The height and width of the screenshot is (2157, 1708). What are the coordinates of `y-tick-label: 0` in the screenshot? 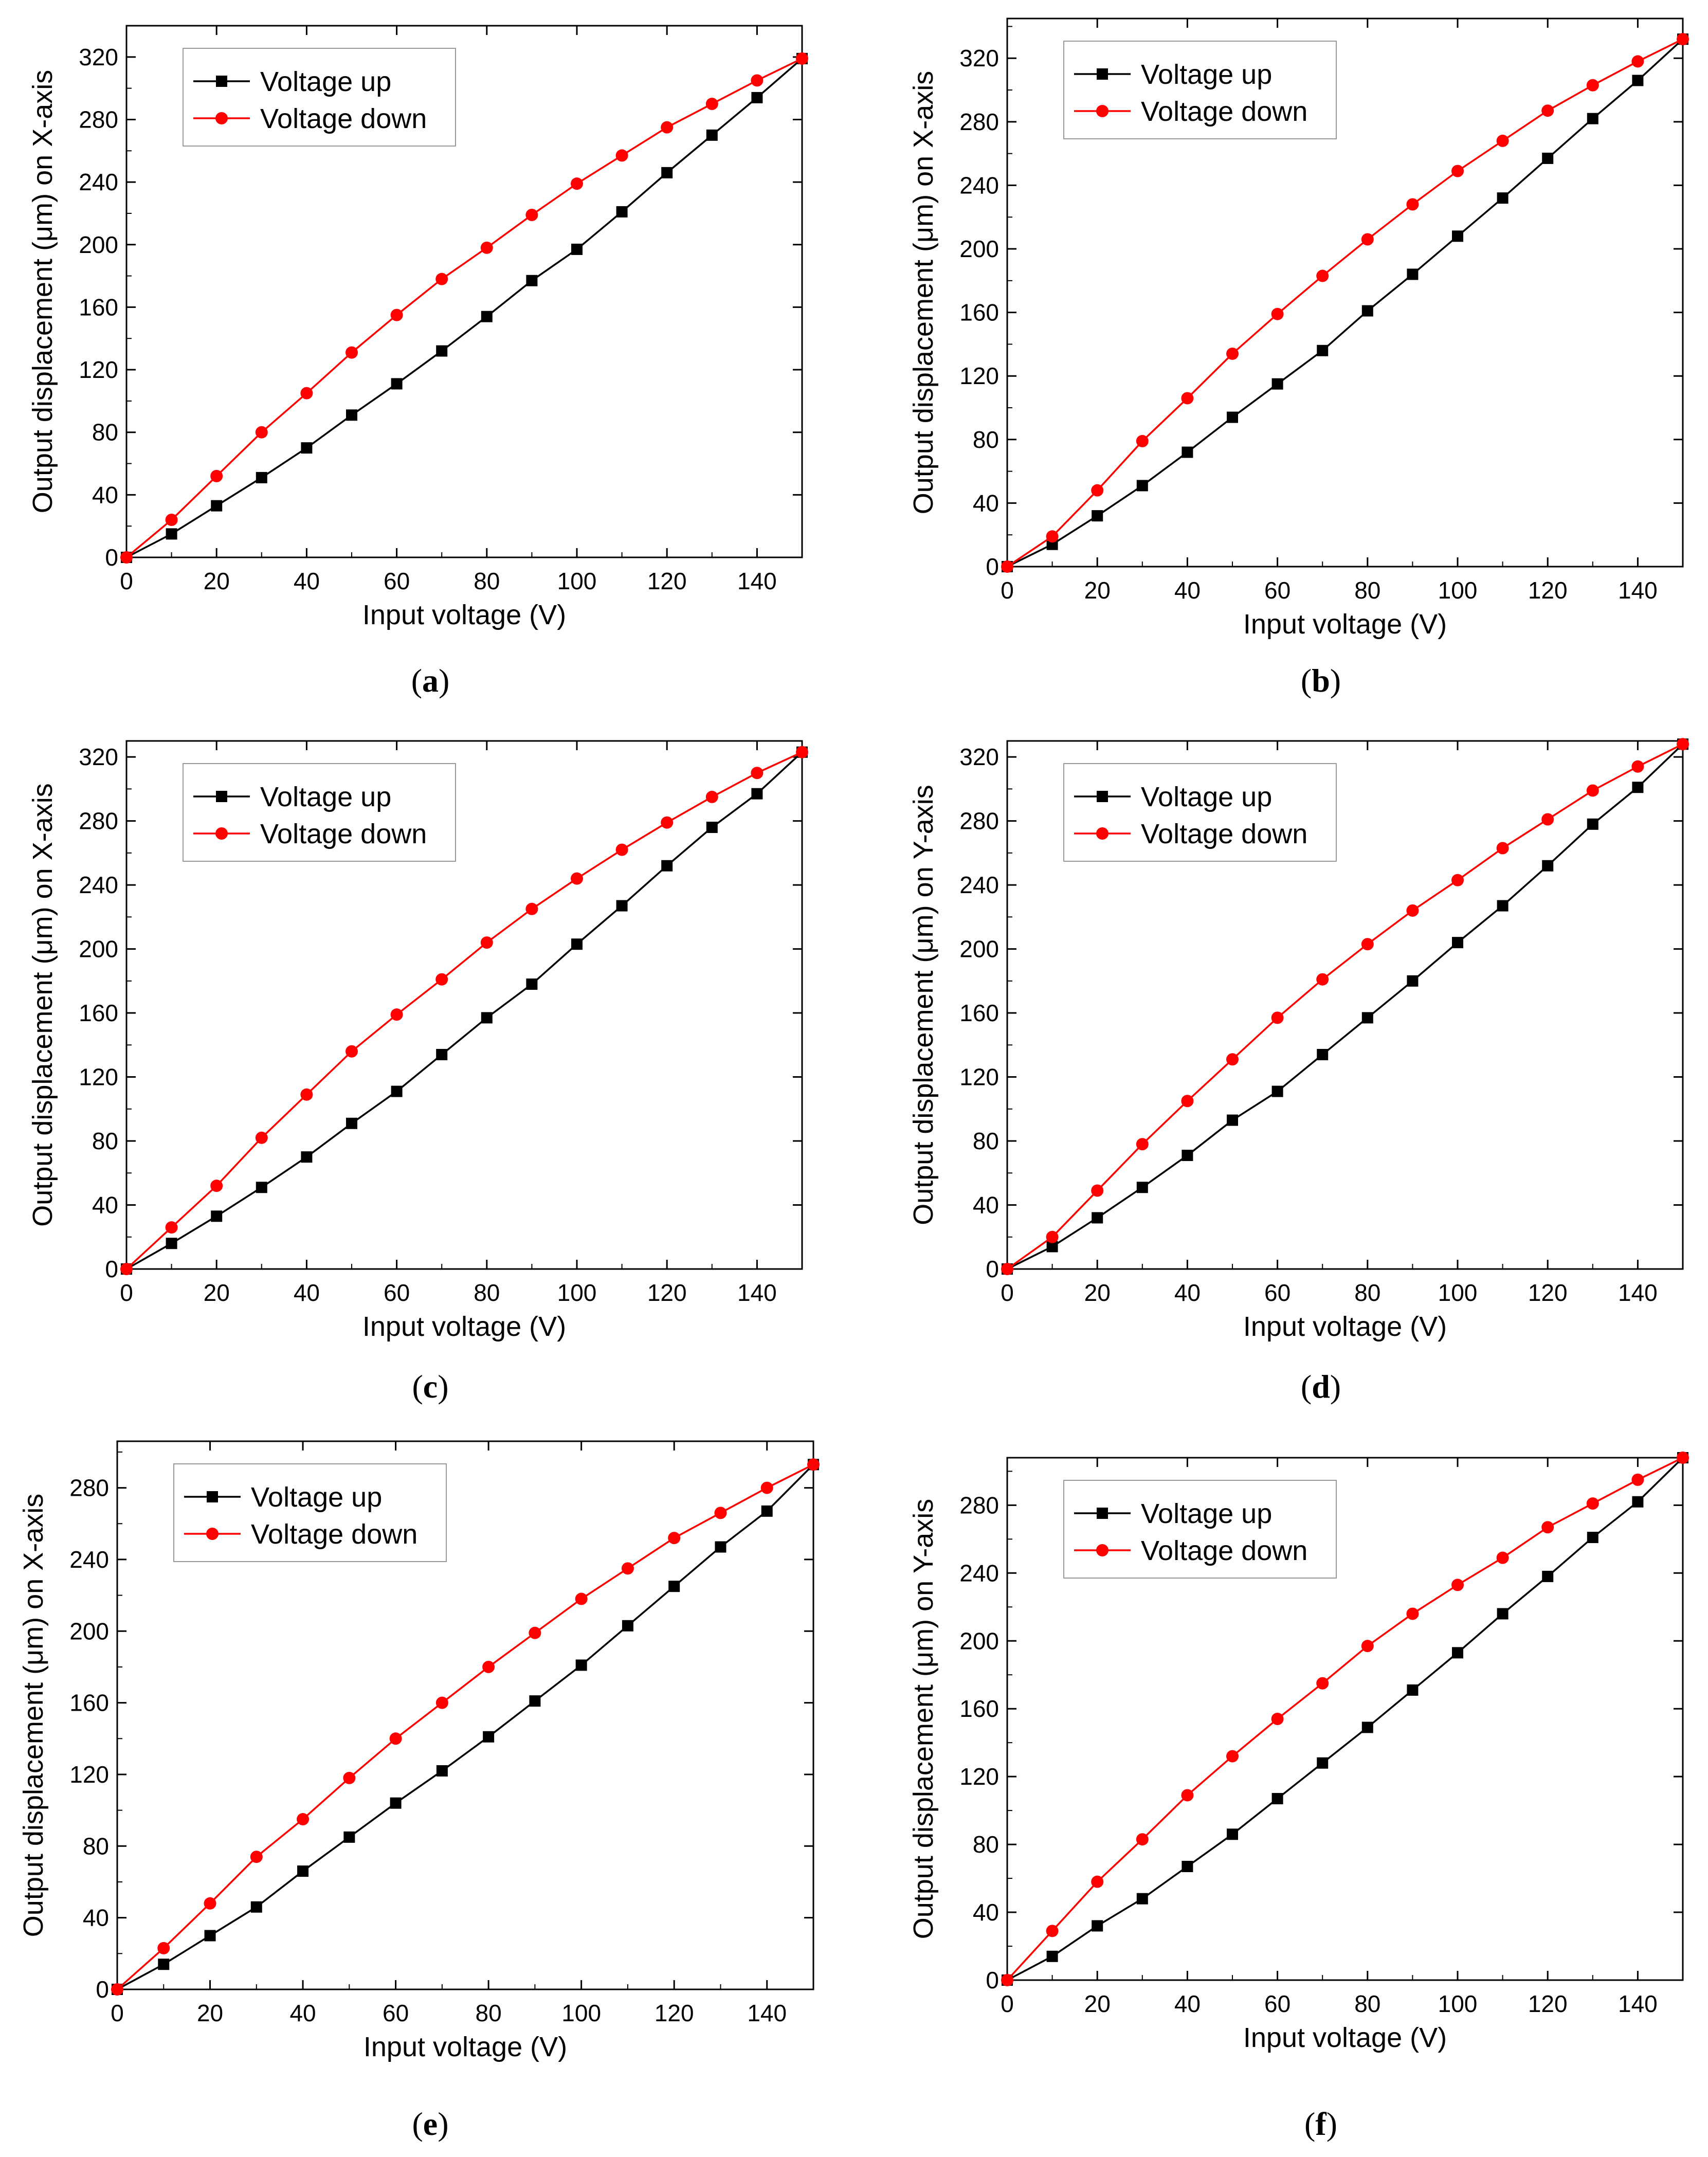 It's located at (112, 1269).